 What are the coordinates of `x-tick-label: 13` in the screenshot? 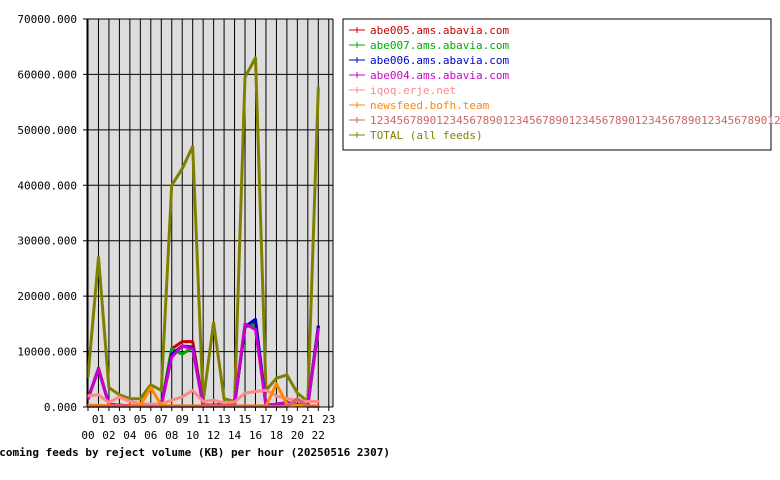 It's located at (223, 419).